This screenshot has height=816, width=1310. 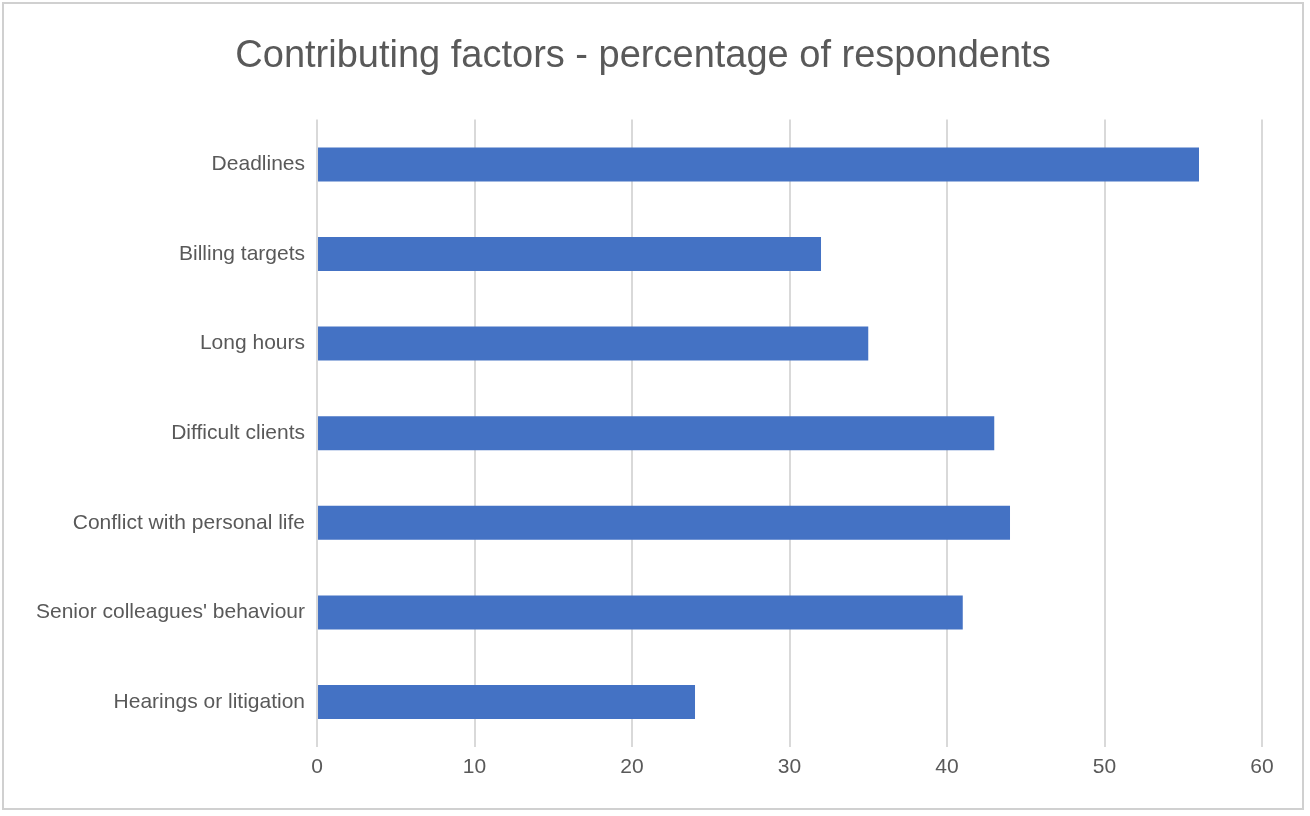 What do you see at coordinates (242, 252) in the screenshot?
I see `y-tick-label: Billing targets` at bounding box center [242, 252].